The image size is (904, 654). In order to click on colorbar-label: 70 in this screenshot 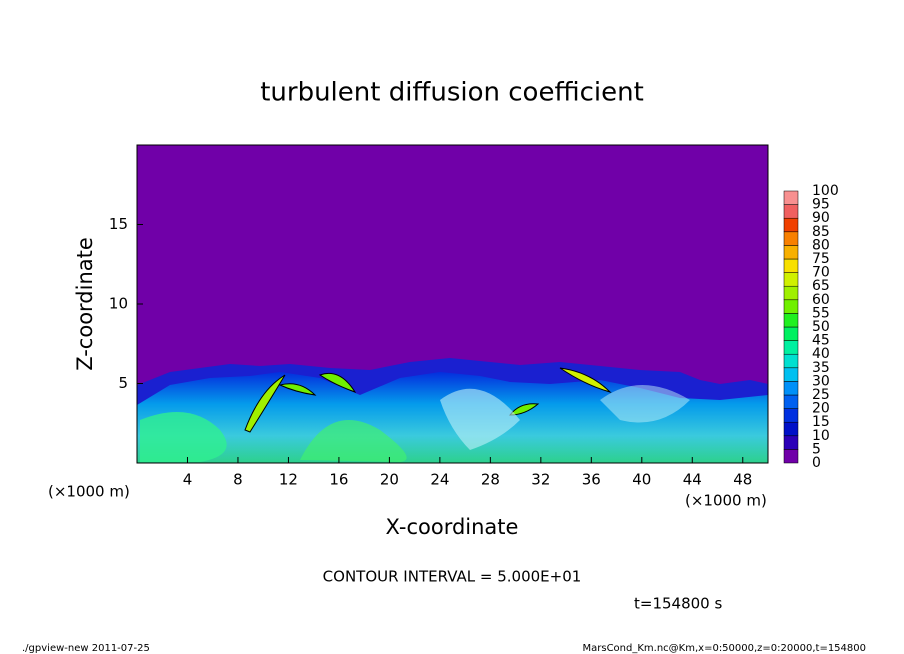, I will do `click(821, 273)`.